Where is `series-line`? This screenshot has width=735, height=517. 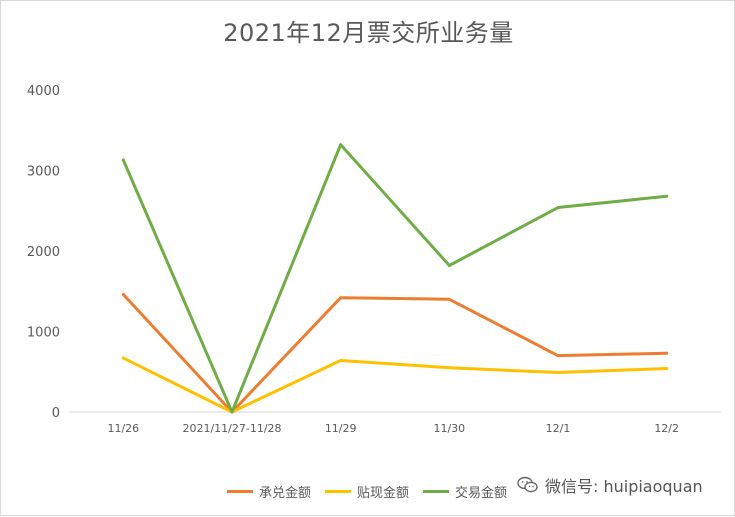 series-line is located at coordinates (395, 385).